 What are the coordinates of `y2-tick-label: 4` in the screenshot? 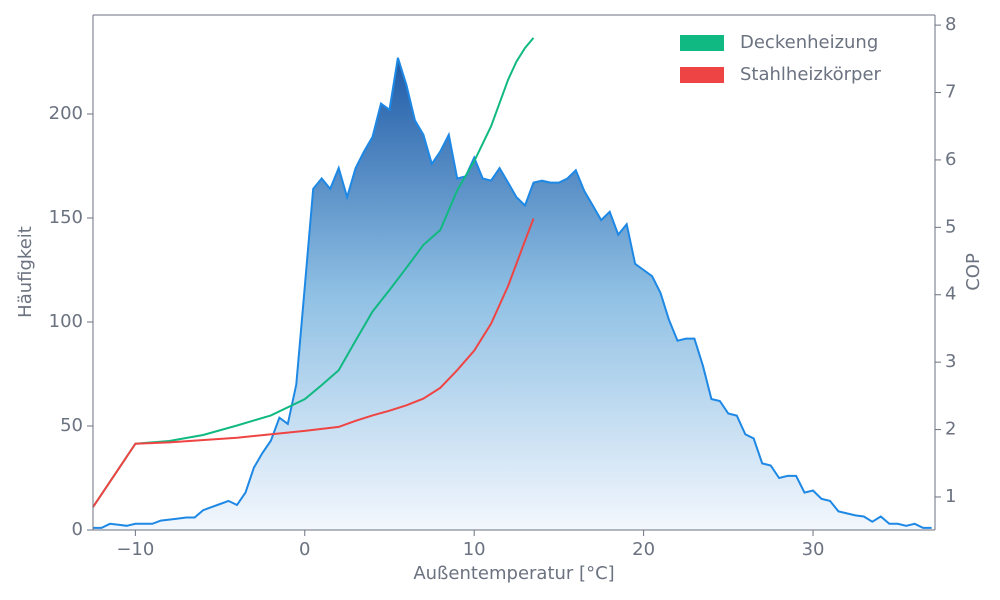 It's located at (950, 294).